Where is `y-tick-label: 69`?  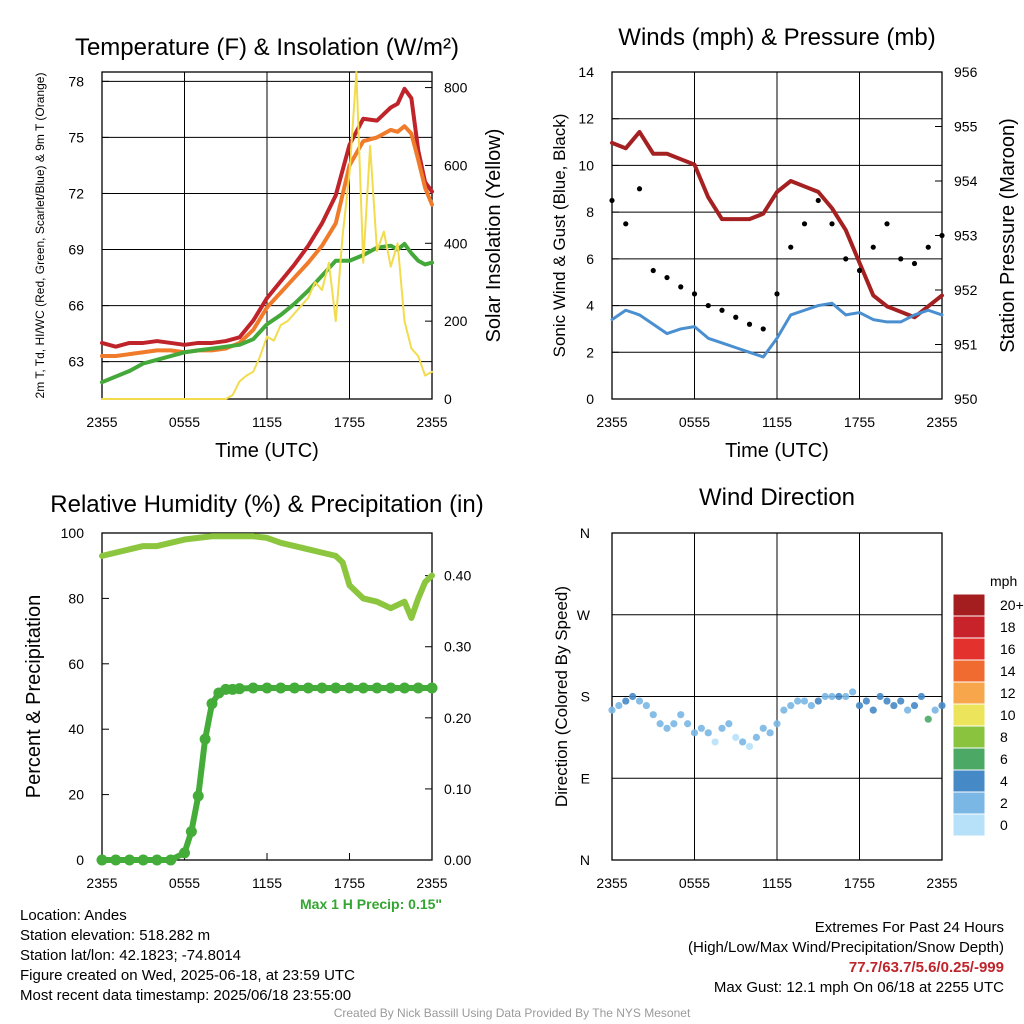 y-tick-label: 69 is located at coordinates (76, 250).